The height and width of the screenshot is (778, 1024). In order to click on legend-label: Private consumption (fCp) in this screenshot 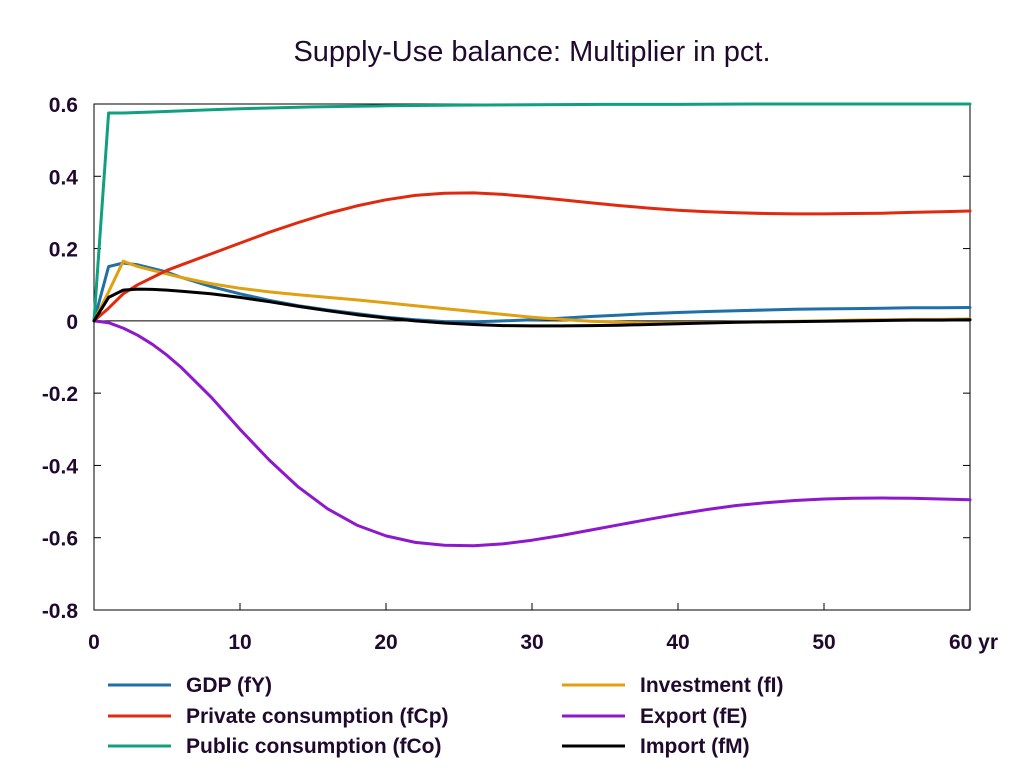, I will do `click(317, 716)`.